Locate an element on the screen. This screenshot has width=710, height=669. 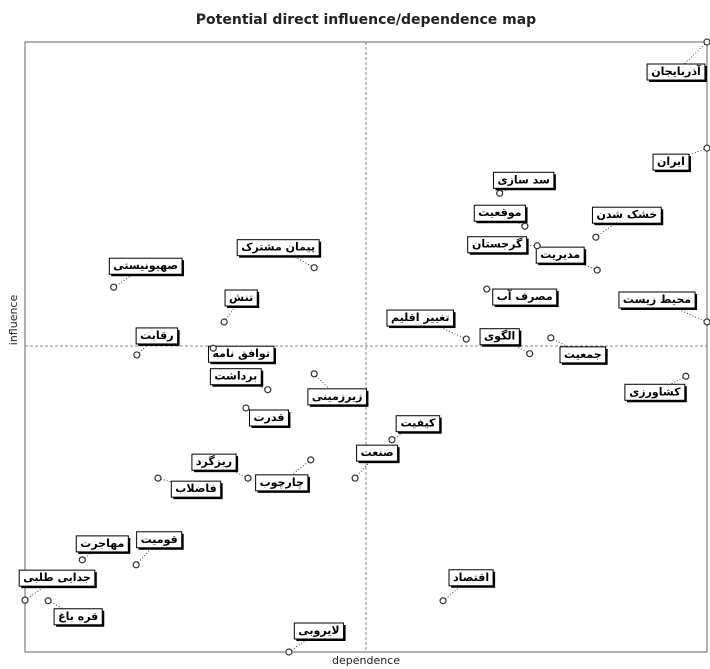
point-label: کشاورزی is located at coordinates (655, 391).